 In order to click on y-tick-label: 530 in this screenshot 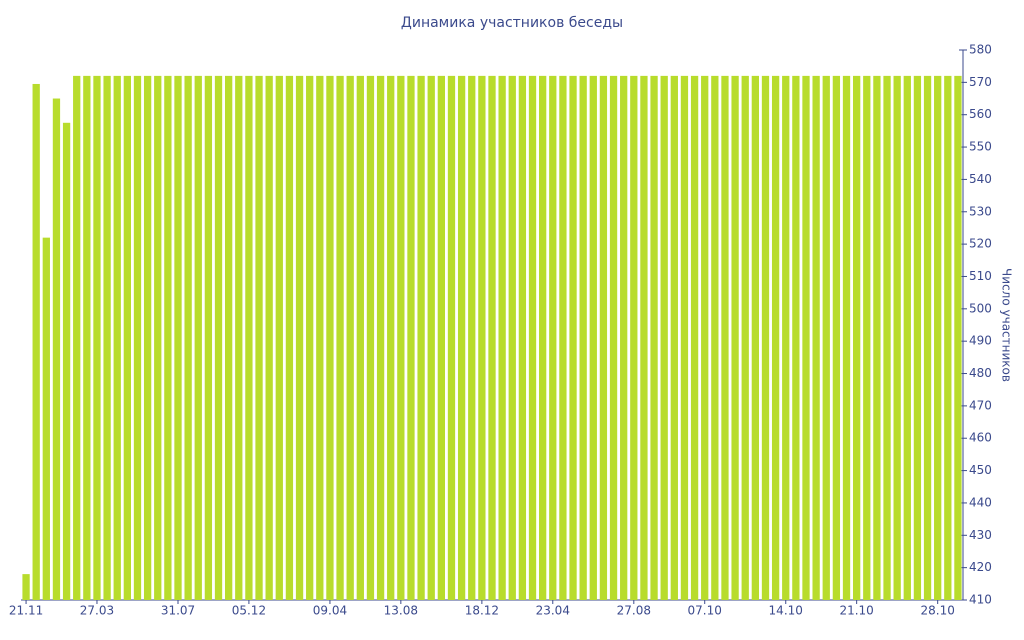, I will do `click(980, 211)`.